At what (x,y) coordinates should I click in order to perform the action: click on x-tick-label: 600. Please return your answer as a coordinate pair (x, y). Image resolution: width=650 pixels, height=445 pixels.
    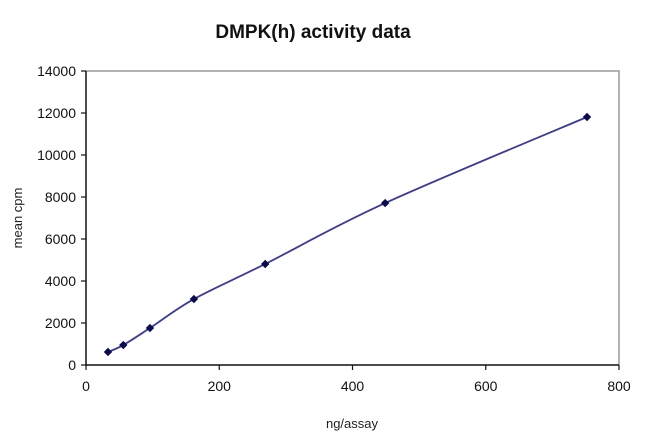
    Looking at the image, I should click on (486, 386).